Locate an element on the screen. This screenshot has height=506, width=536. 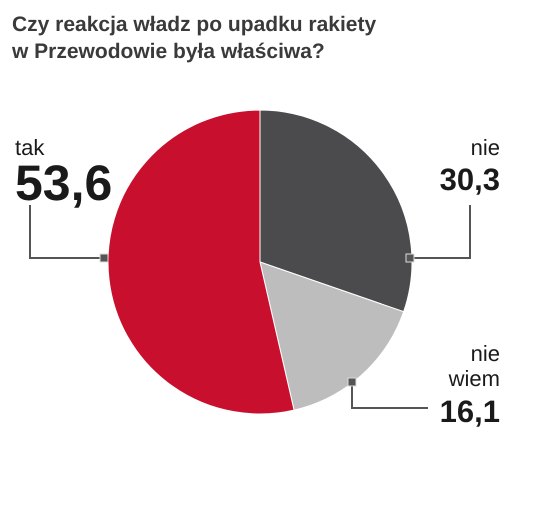
slice-label: nie is located at coordinates (485, 147).